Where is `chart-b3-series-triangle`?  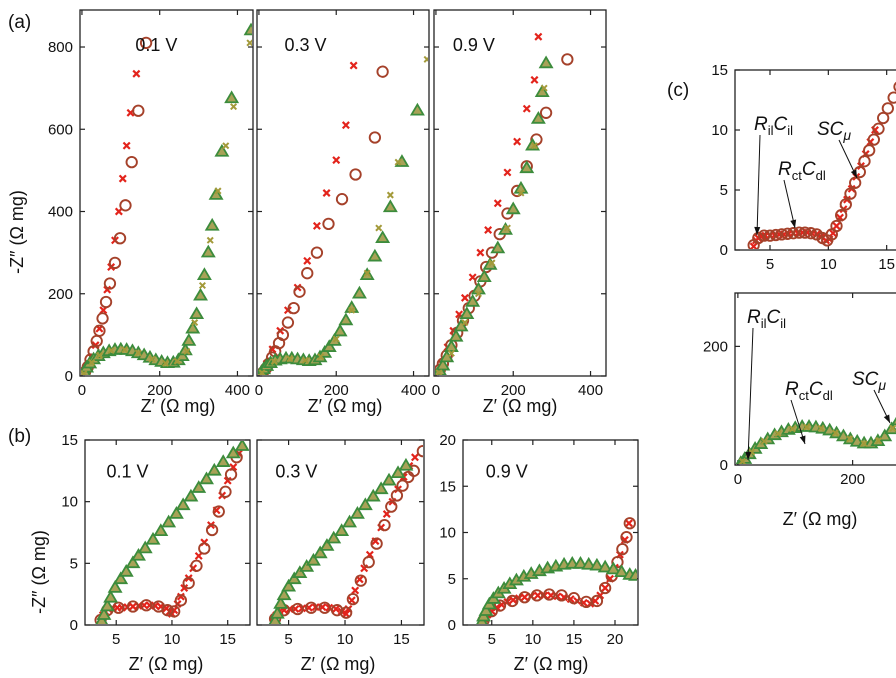
chart-b3-series-triangle is located at coordinates (556, 589).